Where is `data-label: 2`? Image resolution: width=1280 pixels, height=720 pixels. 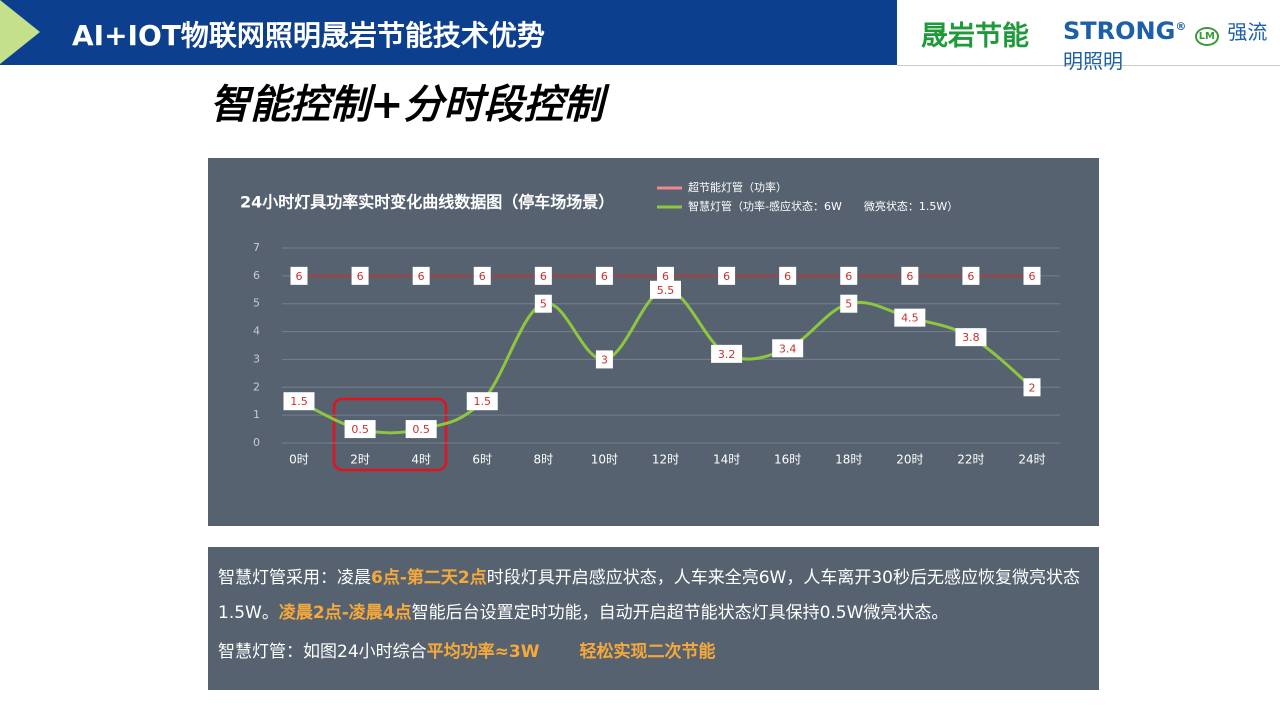
data-label: 2 is located at coordinates (1032, 387).